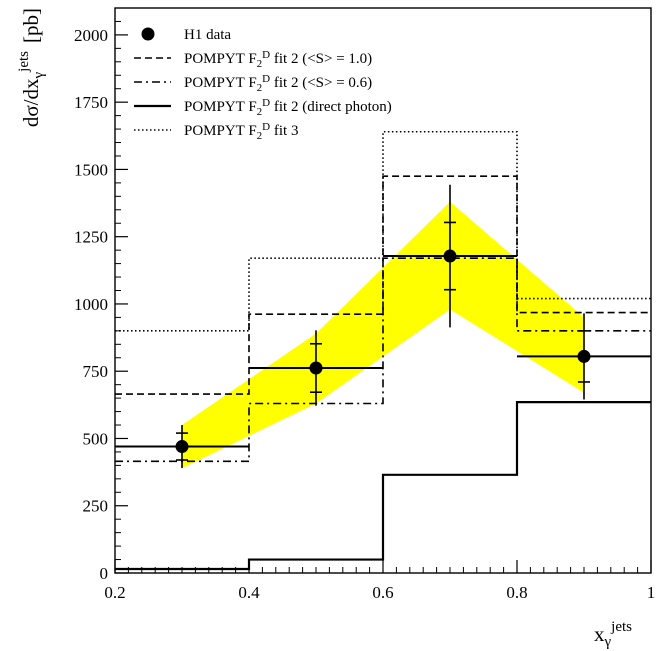 The height and width of the screenshot is (651, 659). What do you see at coordinates (91, 35) in the screenshot?
I see `y-tick-label: 2000` at bounding box center [91, 35].